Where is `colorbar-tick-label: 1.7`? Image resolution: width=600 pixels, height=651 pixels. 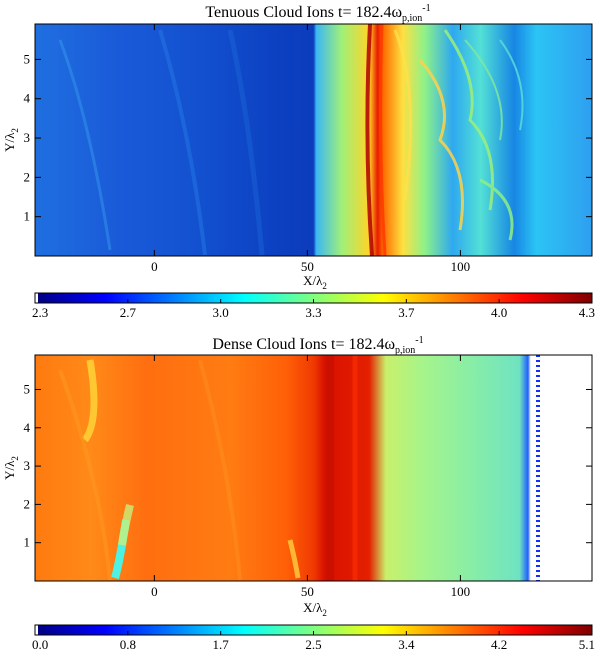
colorbar-tick-label: 1.7 is located at coordinates (221, 644).